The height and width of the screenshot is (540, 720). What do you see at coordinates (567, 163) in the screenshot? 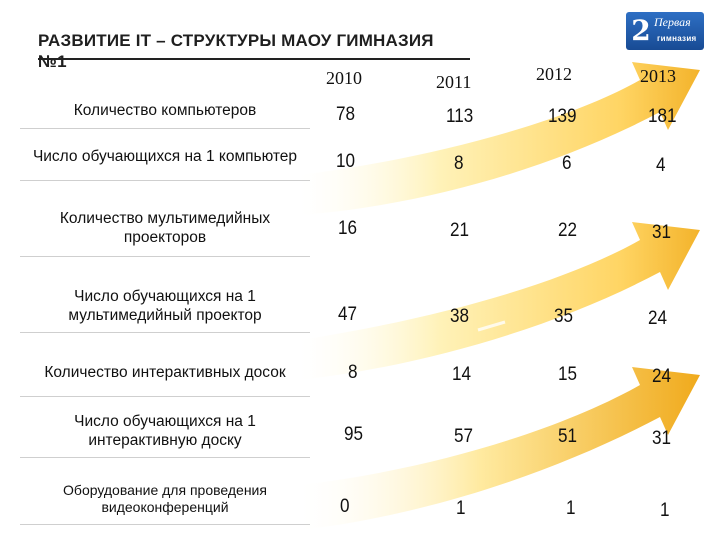
I see `value-students-per-computer-2012: 6` at bounding box center [567, 163].